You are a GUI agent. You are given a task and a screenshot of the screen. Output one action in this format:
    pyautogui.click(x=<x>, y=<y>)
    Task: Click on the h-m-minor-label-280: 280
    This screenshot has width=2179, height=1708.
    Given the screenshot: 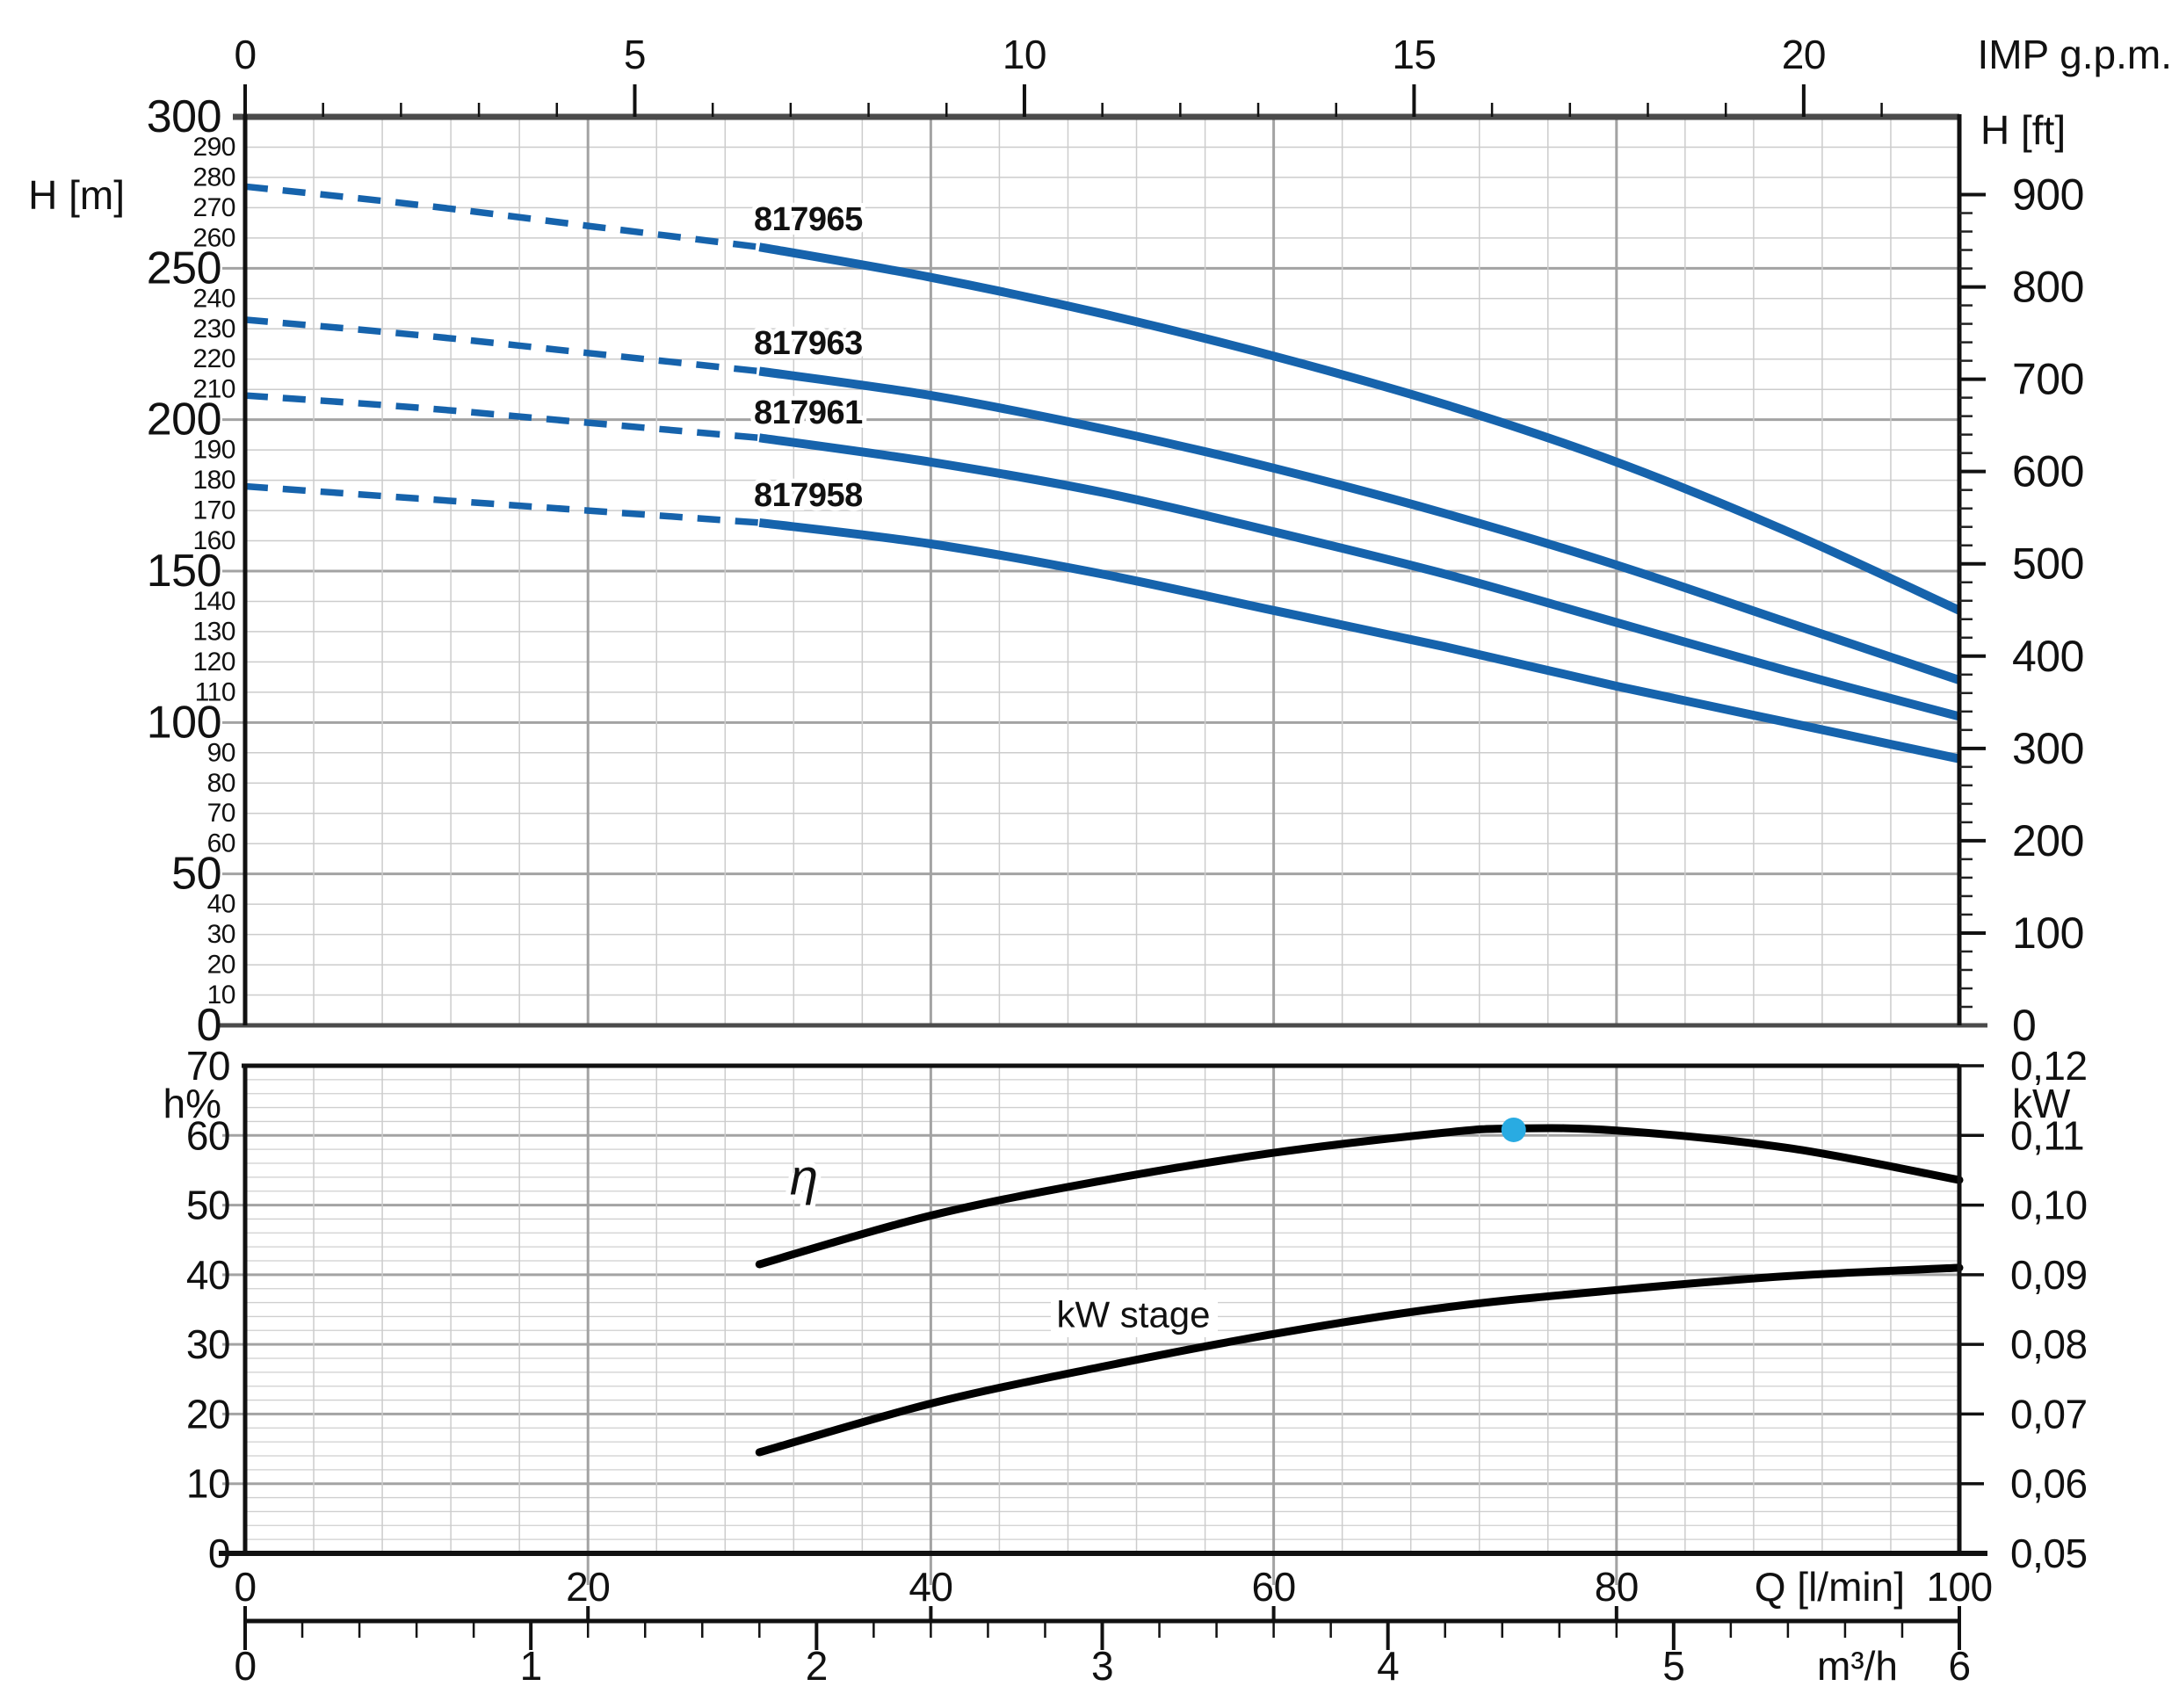 What is the action you would take?
    pyautogui.click(x=213, y=177)
    